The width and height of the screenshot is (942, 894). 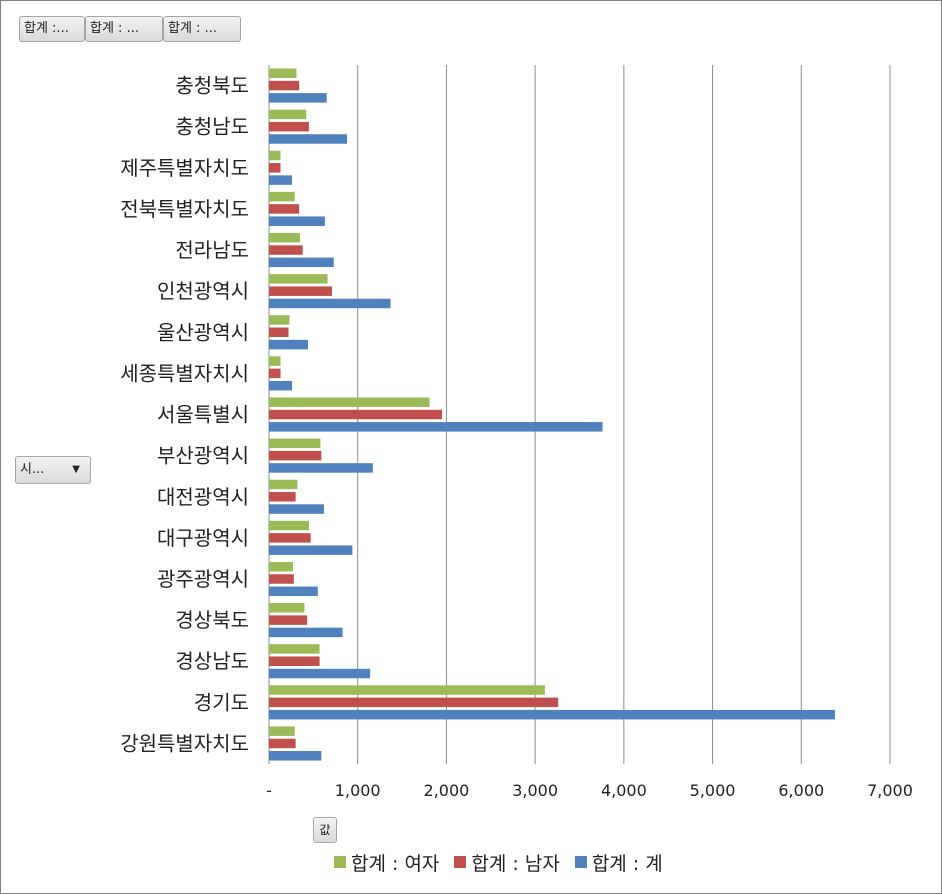 What do you see at coordinates (203, 538) in the screenshot?
I see `category-label: 대구광역시` at bounding box center [203, 538].